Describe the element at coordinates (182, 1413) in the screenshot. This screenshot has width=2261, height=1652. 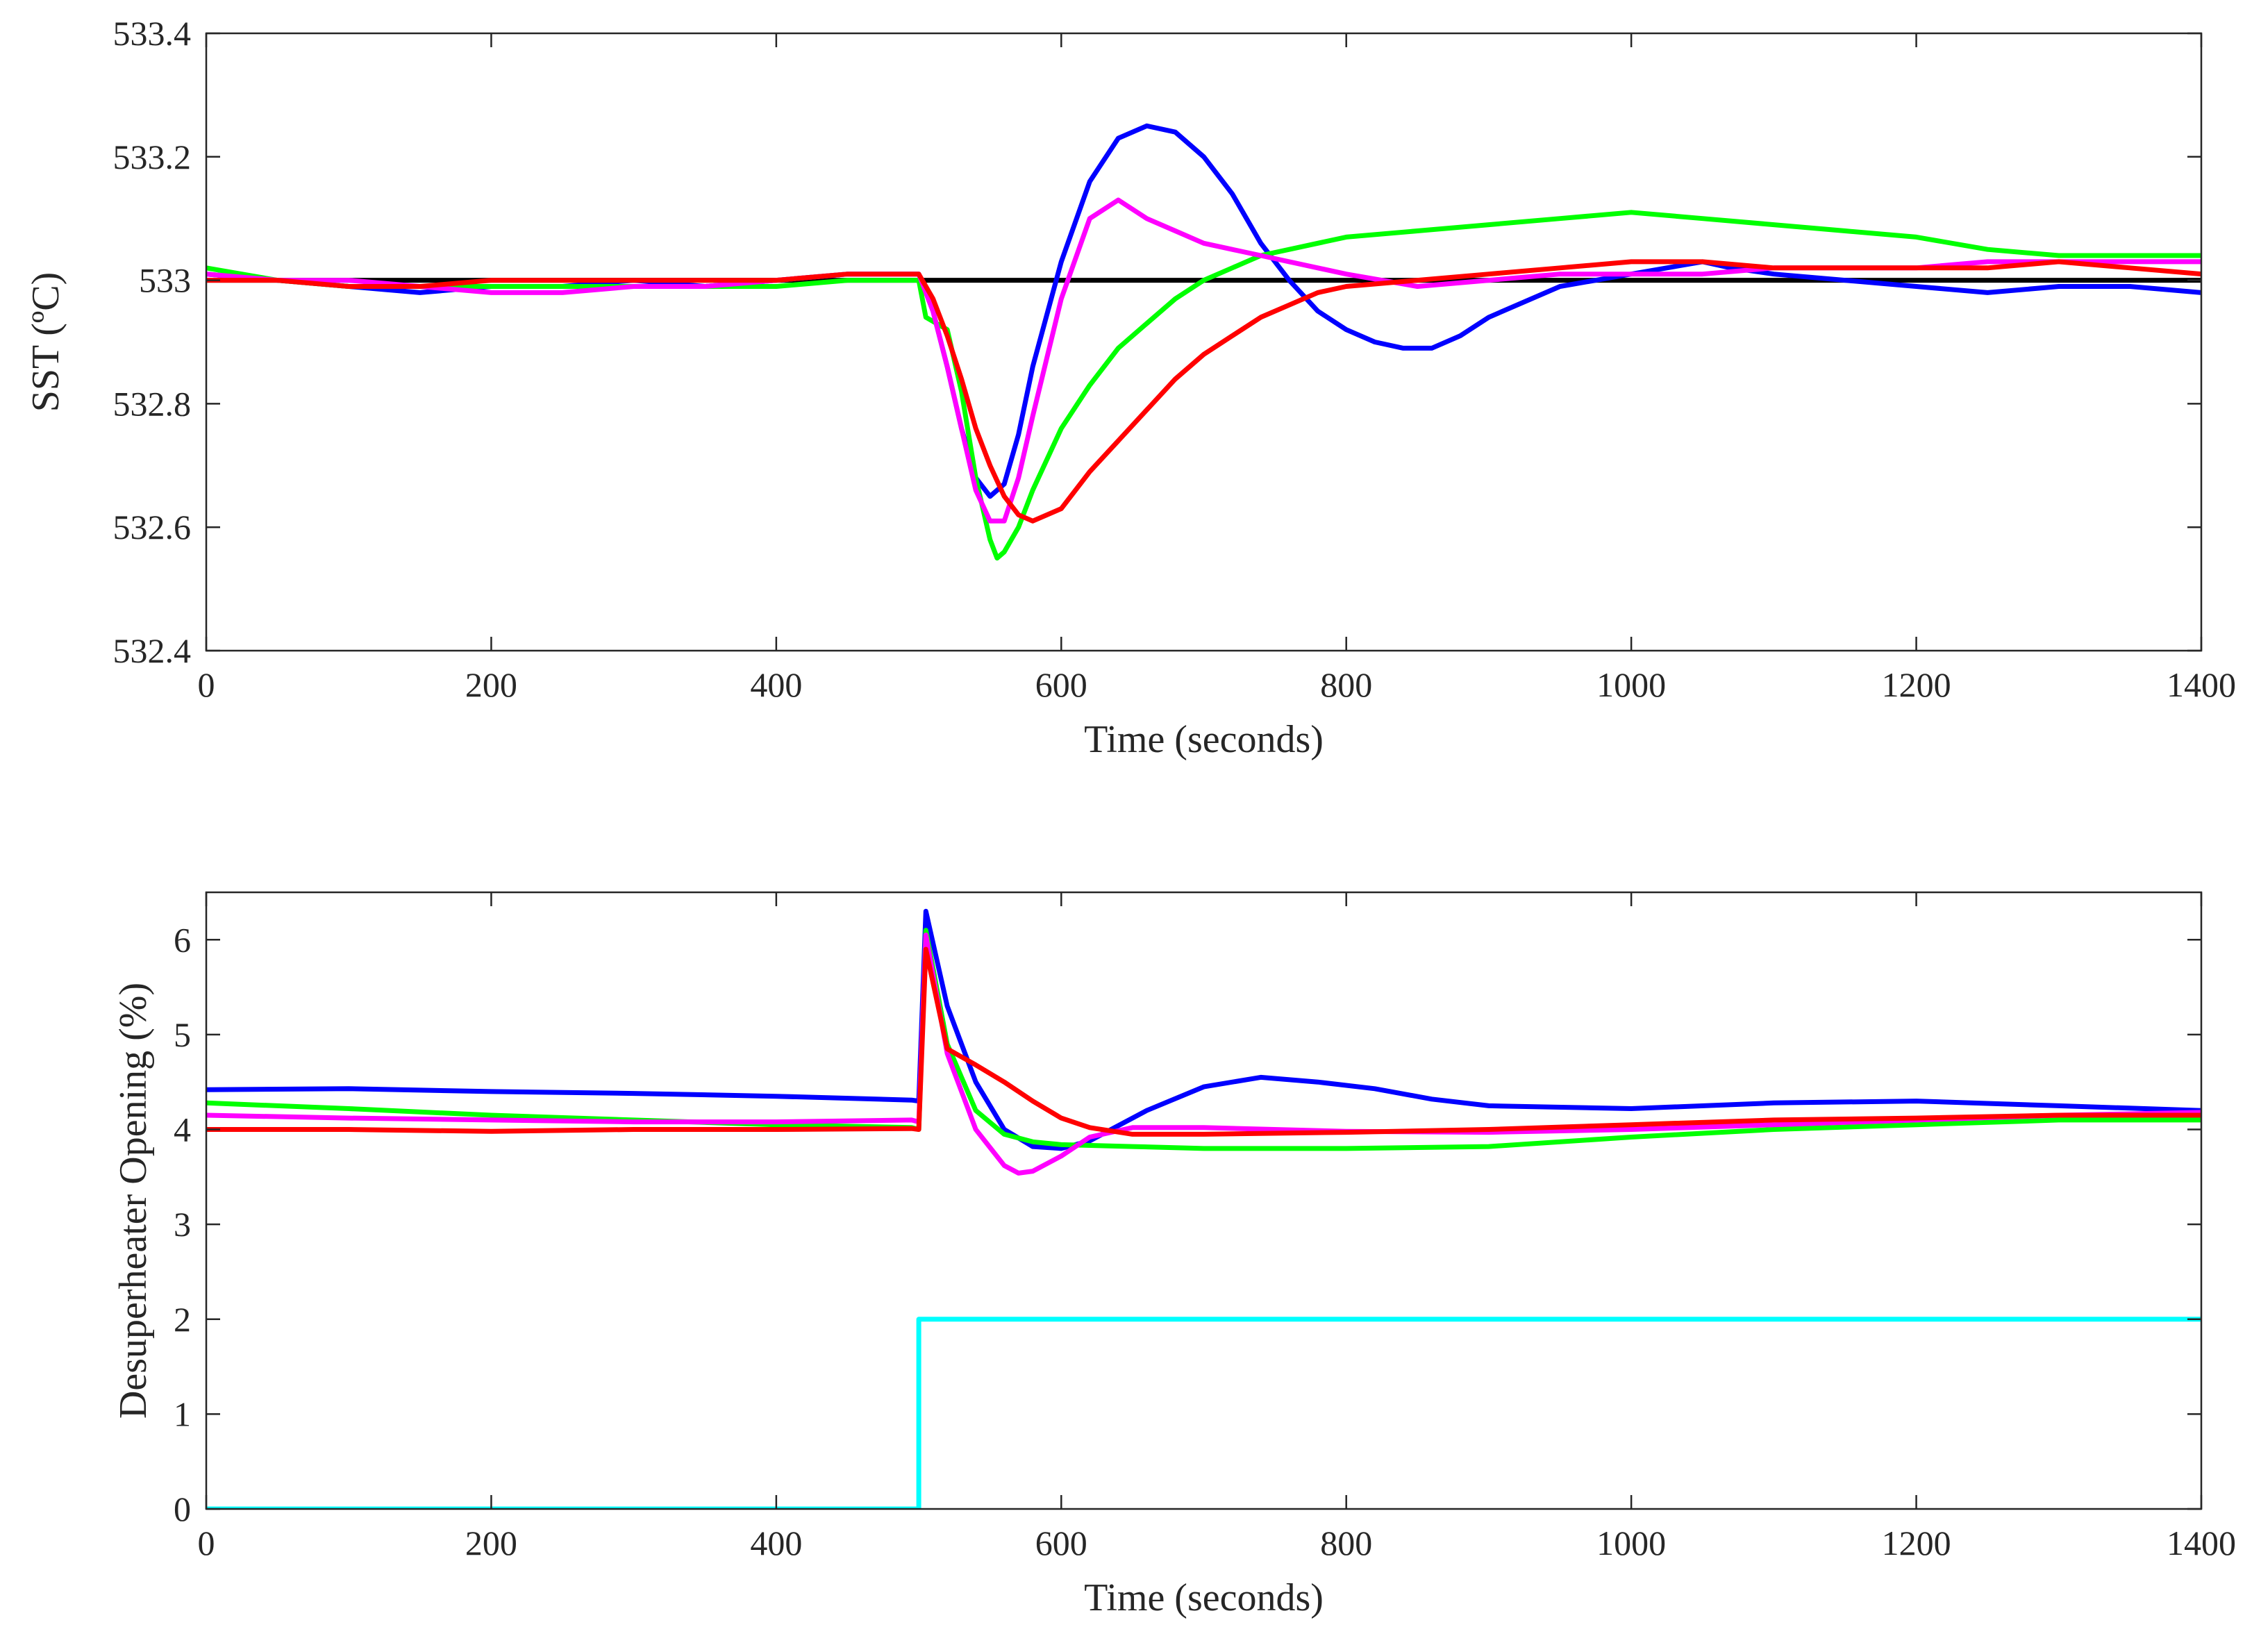
I see `y-tick-label: 1` at that location.